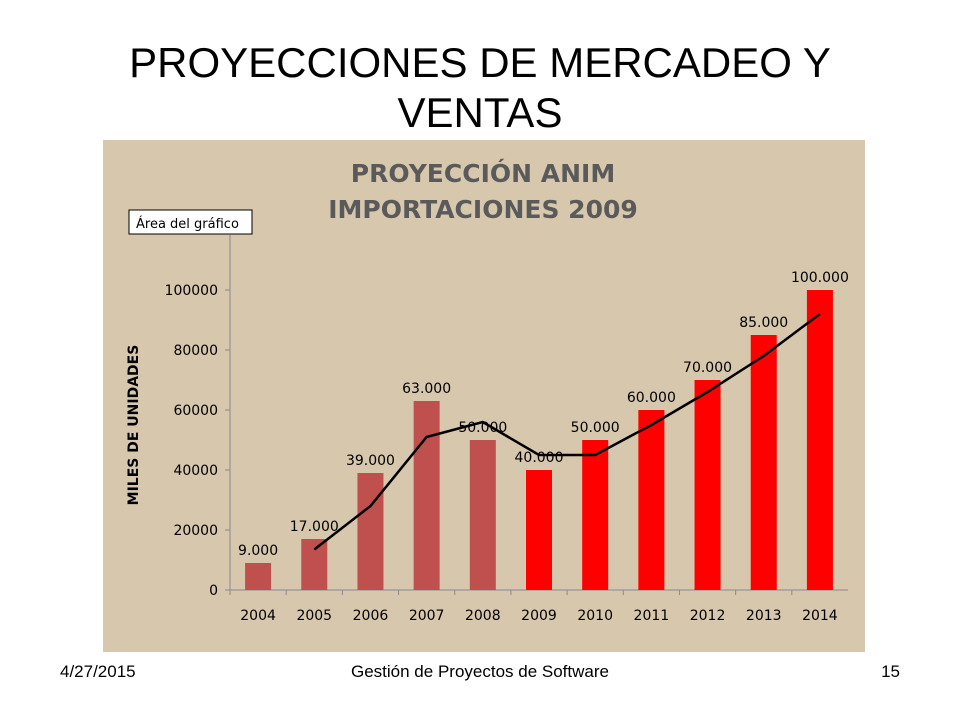  What do you see at coordinates (483, 616) in the screenshot?
I see `x-tick-label-2008: 2008` at bounding box center [483, 616].